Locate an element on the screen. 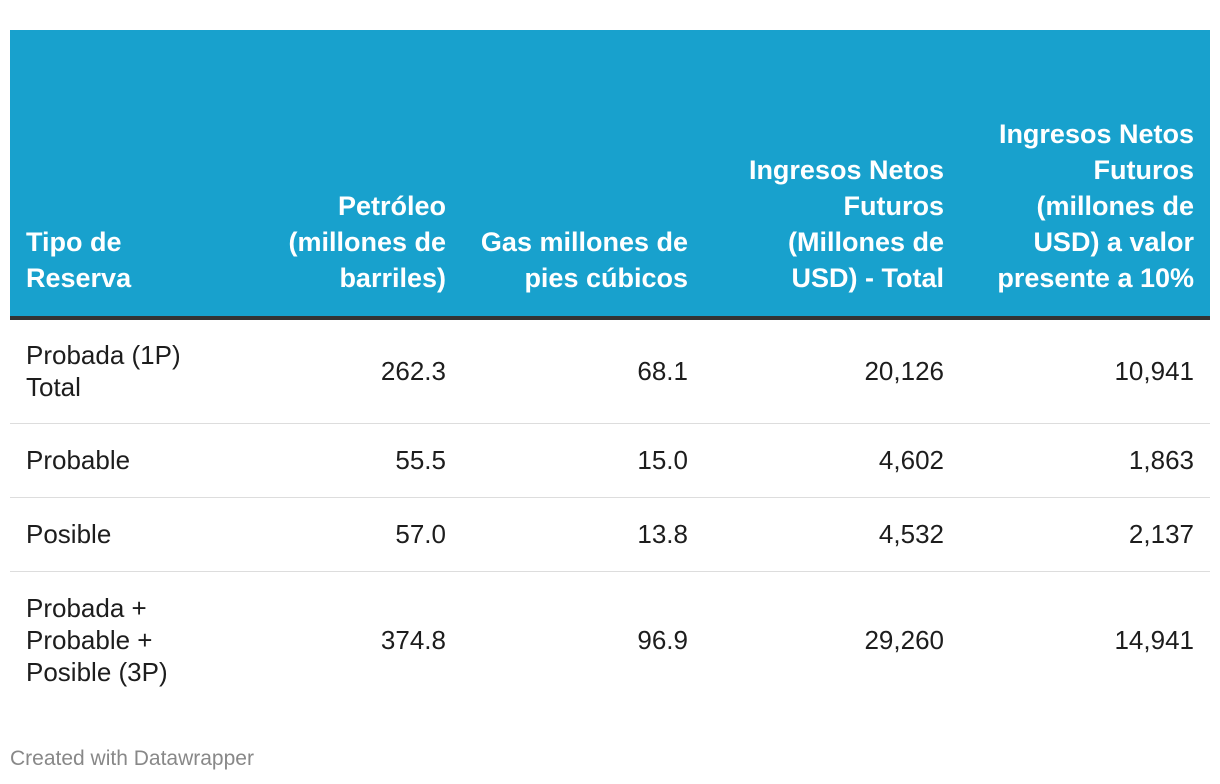 This screenshot has height=784, width=1220. cell-petroleo: 55.5 is located at coordinates (348, 460).